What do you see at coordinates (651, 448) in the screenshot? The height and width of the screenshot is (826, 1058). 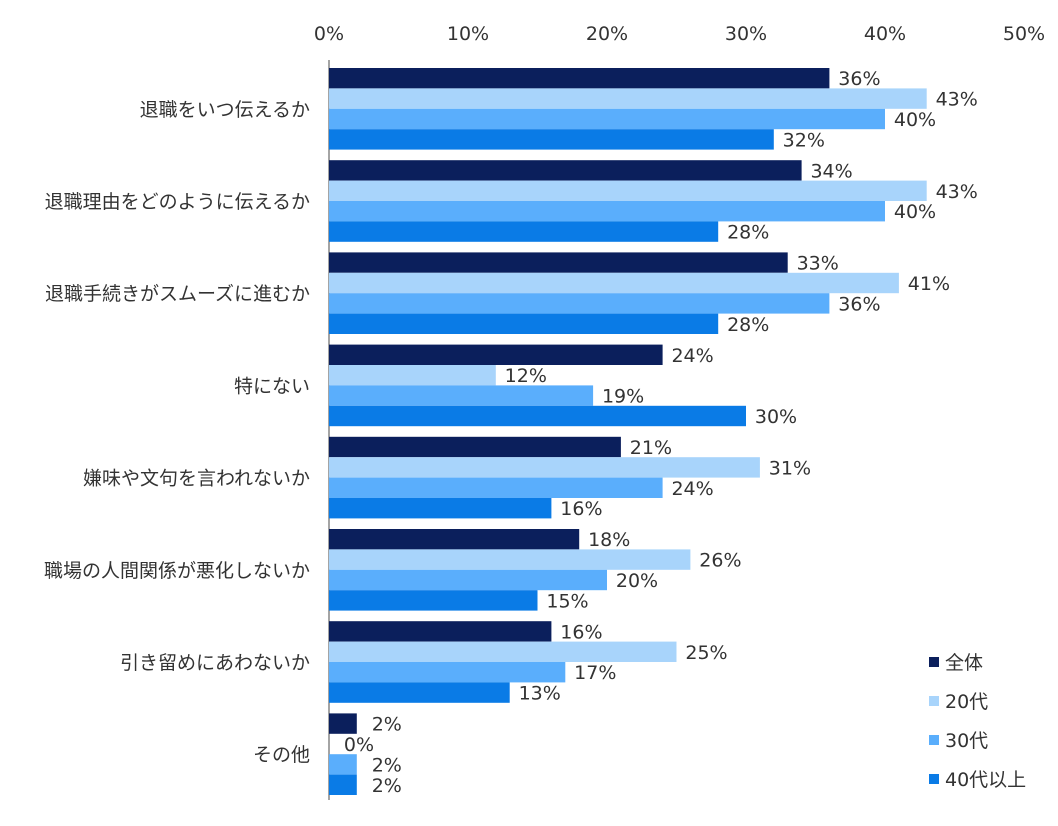 I see `value-label: 21%` at bounding box center [651, 448].